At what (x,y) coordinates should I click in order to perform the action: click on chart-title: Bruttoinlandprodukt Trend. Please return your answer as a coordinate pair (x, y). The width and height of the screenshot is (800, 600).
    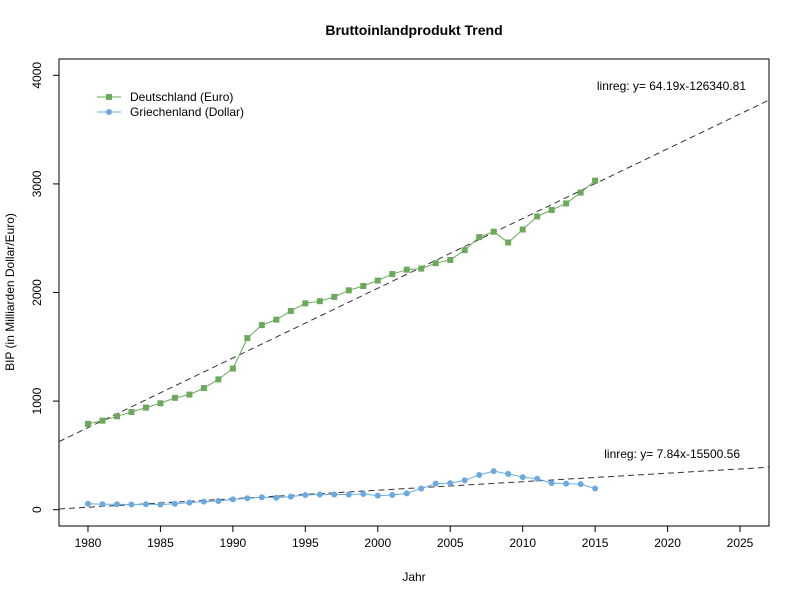
    Looking at the image, I should click on (413, 30).